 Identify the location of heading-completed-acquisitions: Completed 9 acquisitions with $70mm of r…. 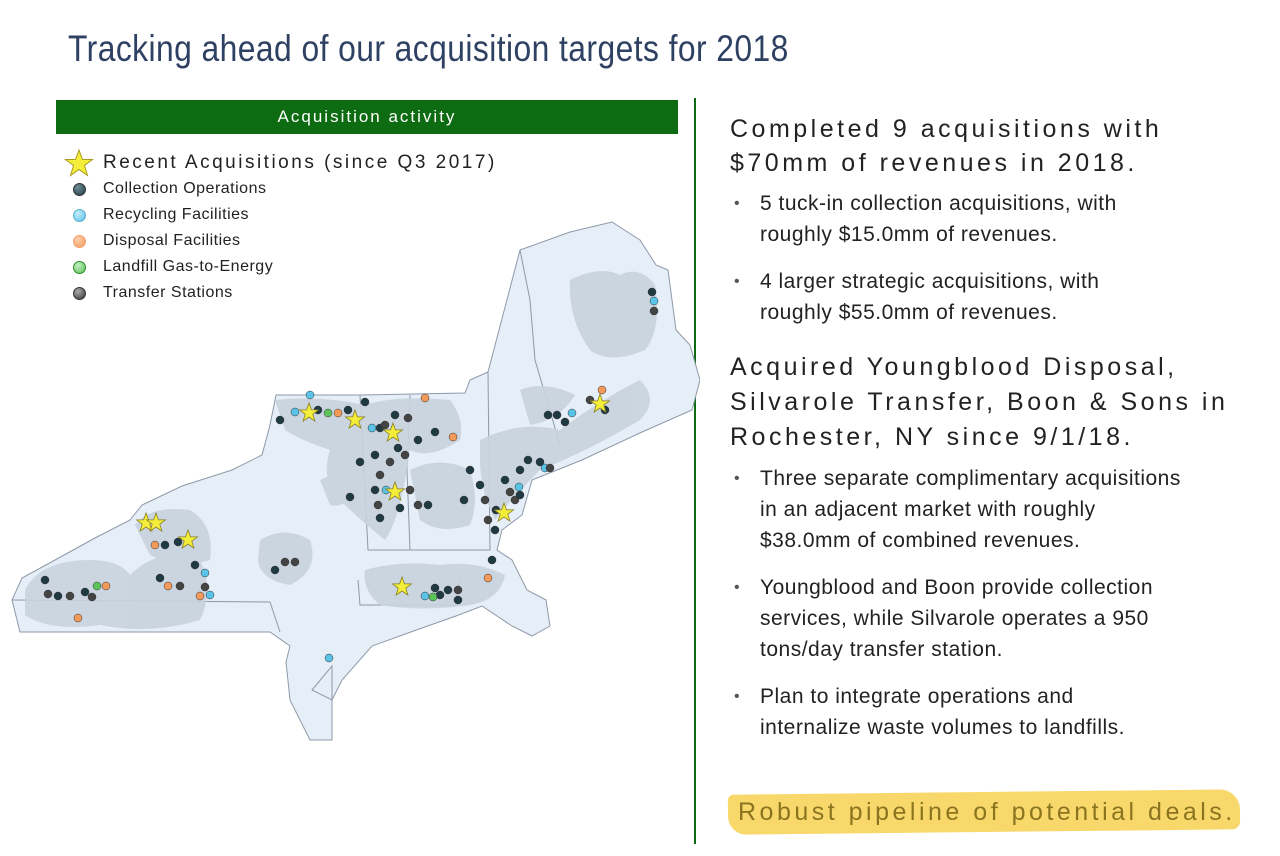
(946, 146).